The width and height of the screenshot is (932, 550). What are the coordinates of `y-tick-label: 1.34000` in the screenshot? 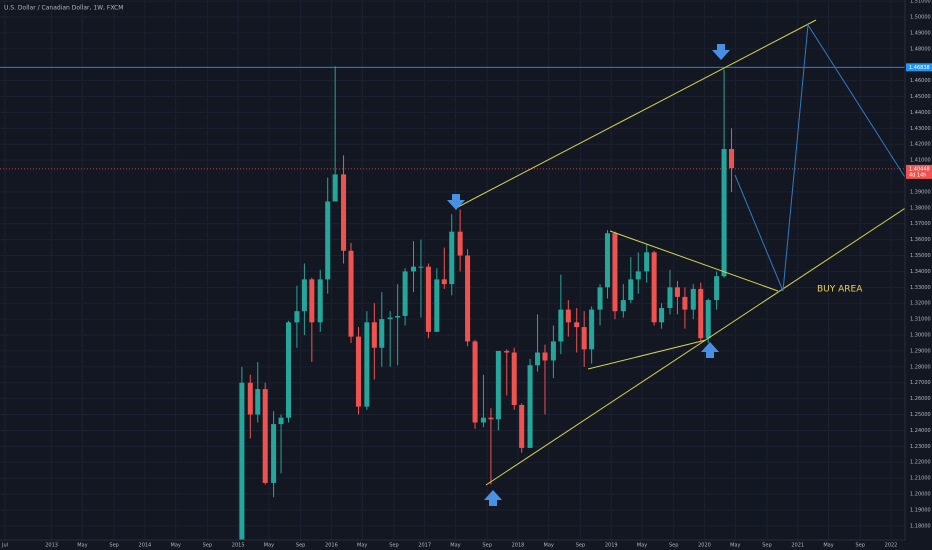 It's located at (920, 272).